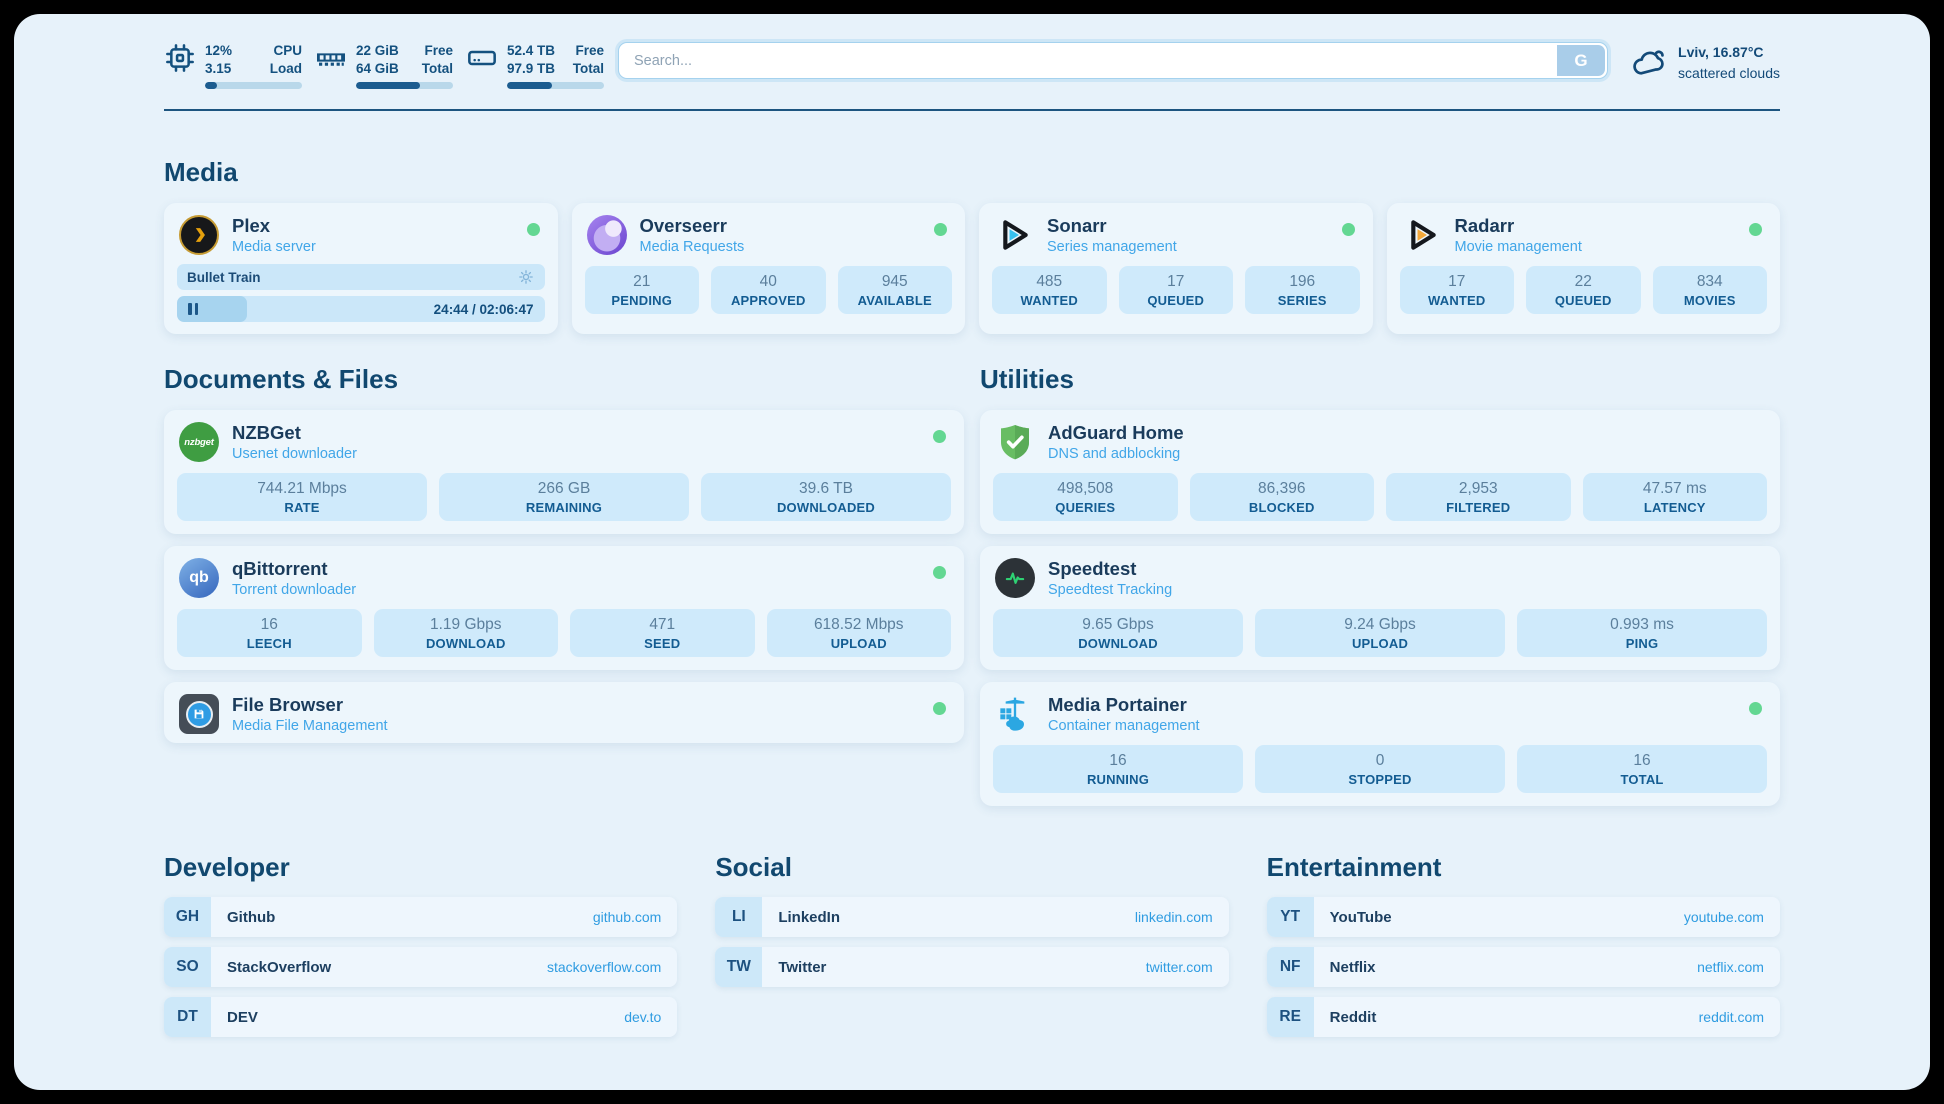  Describe the element at coordinates (1709, 281) in the screenshot. I see `stat-value: 834` at that location.